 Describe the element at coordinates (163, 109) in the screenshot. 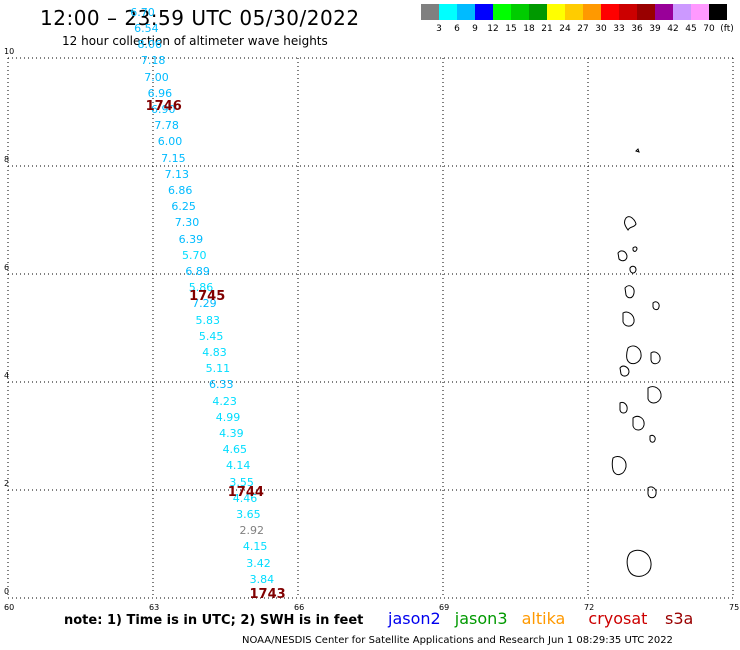

I see `wave-height-label: 6.90` at that location.